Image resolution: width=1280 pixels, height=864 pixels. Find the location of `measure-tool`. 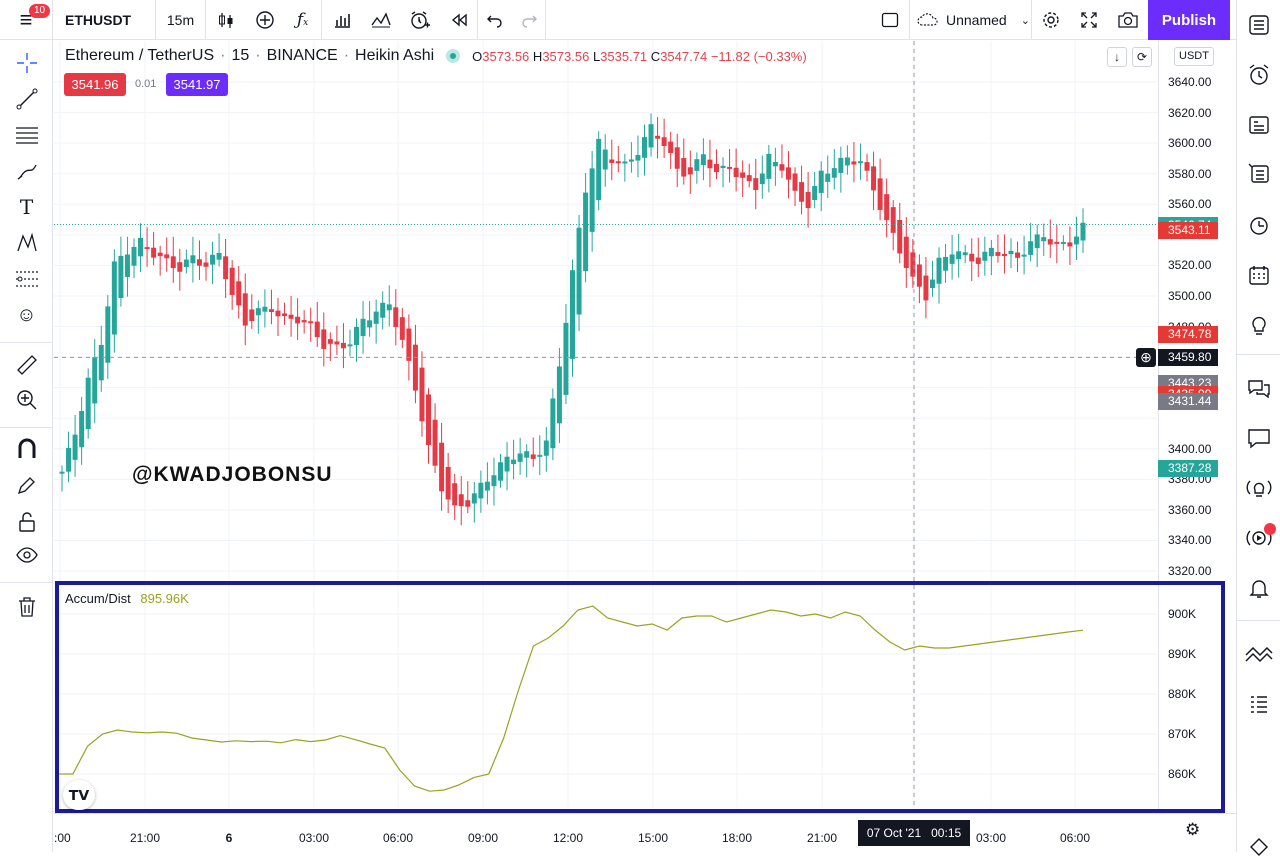

measure-tool is located at coordinates (26, 365).